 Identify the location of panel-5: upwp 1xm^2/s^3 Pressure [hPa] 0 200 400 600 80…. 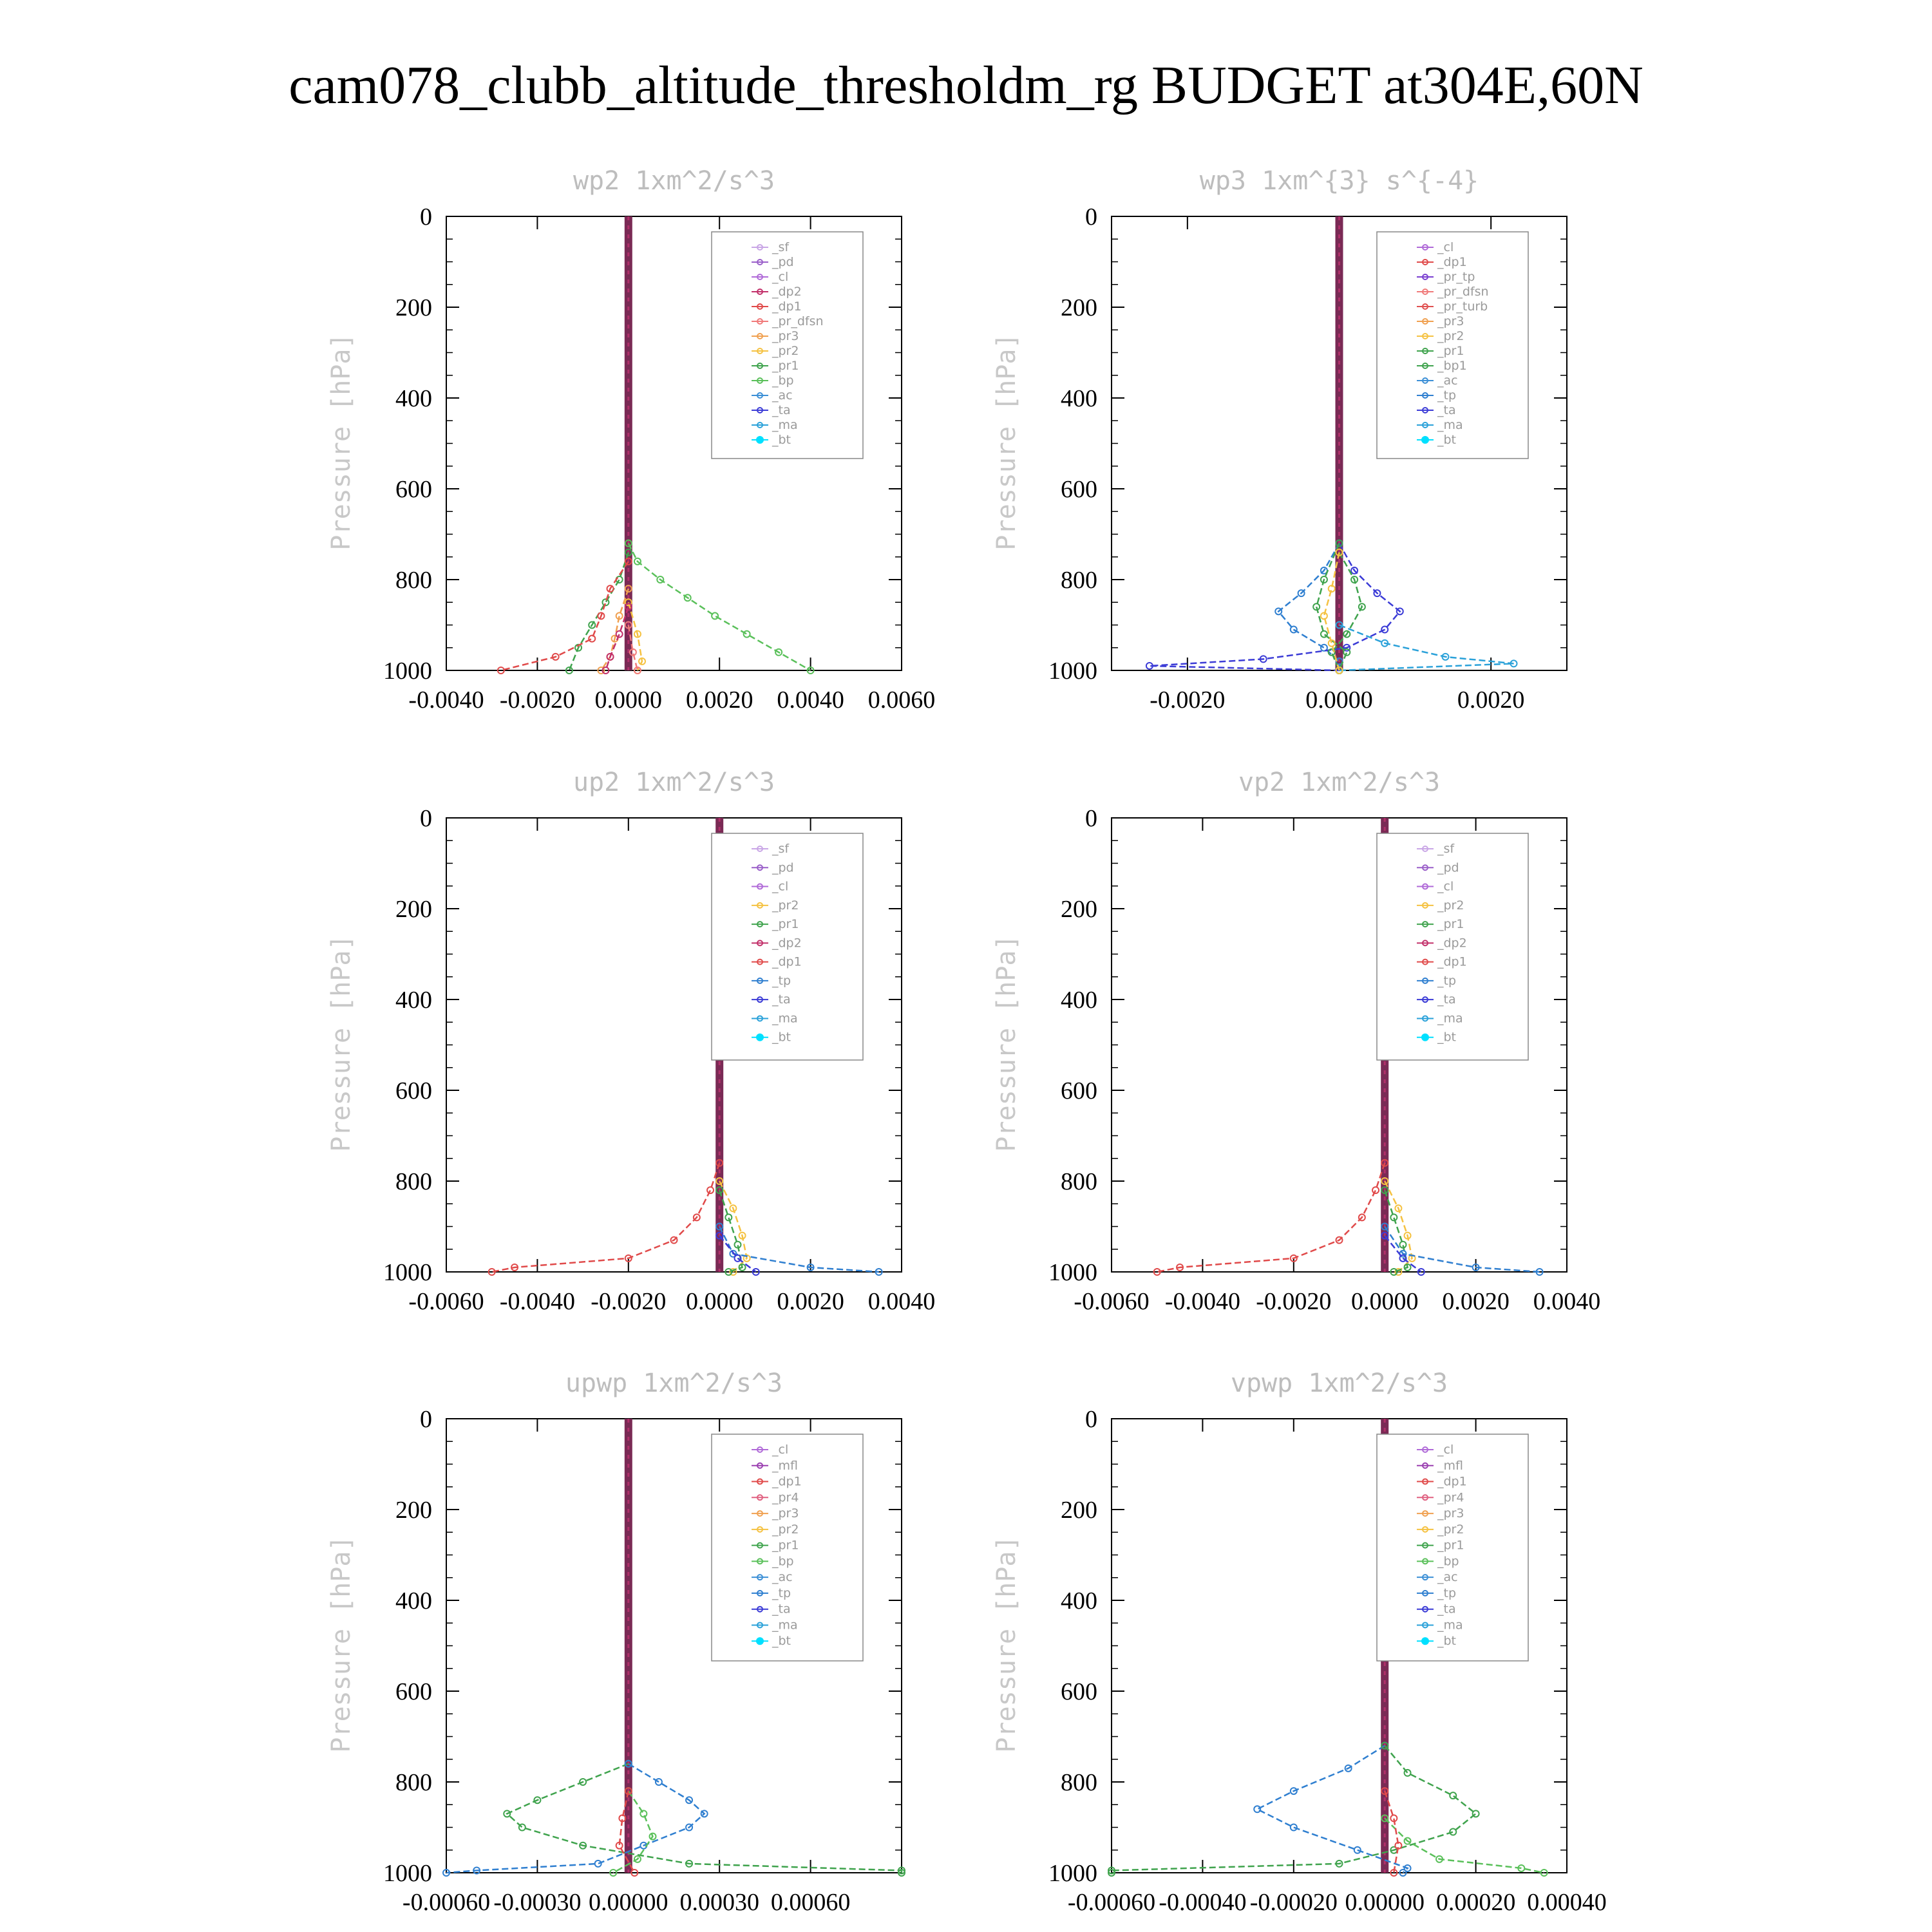
(616, 1642).